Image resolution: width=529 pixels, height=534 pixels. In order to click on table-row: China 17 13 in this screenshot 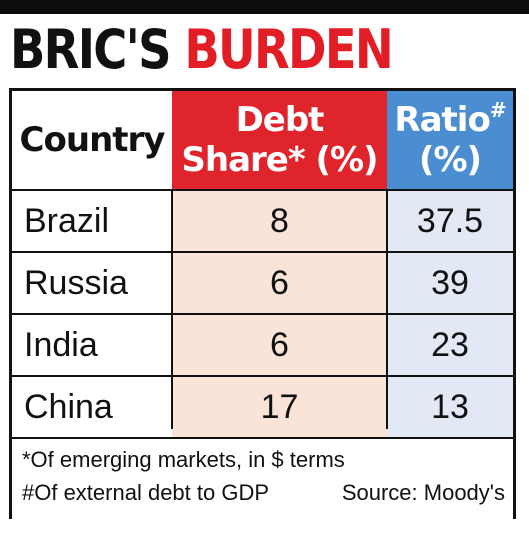, I will do `click(262, 407)`.